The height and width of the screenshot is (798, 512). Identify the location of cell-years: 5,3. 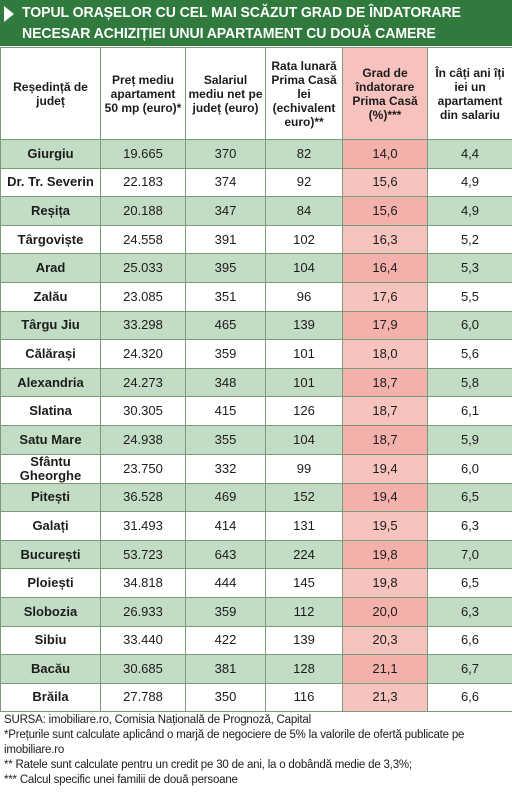
(469, 268).